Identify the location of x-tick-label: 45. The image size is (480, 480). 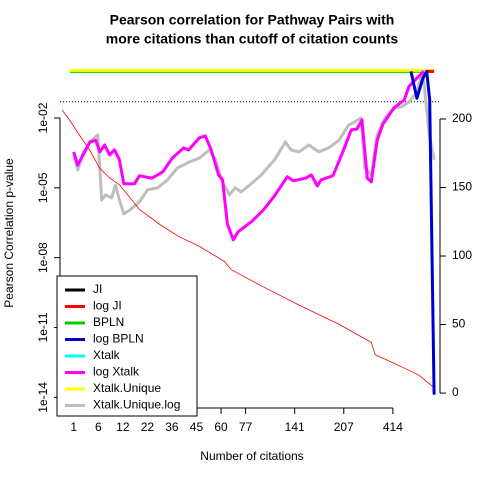
(197, 427).